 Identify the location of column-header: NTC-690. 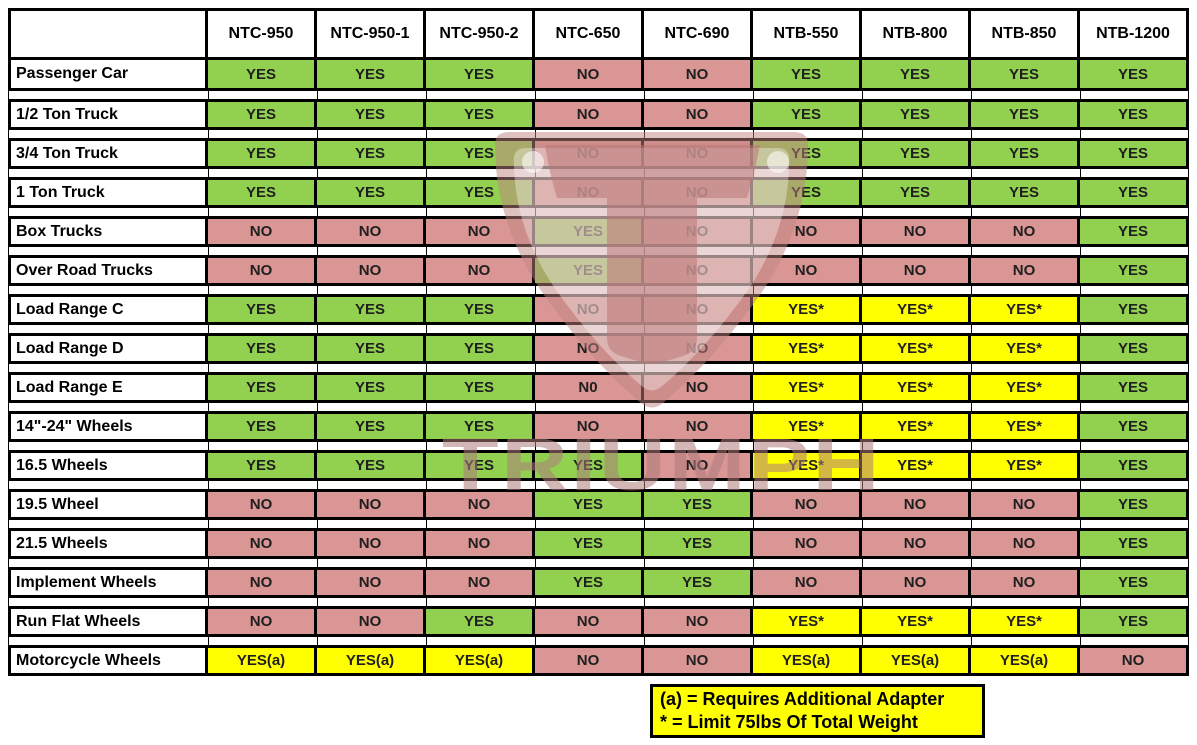
(698, 34).